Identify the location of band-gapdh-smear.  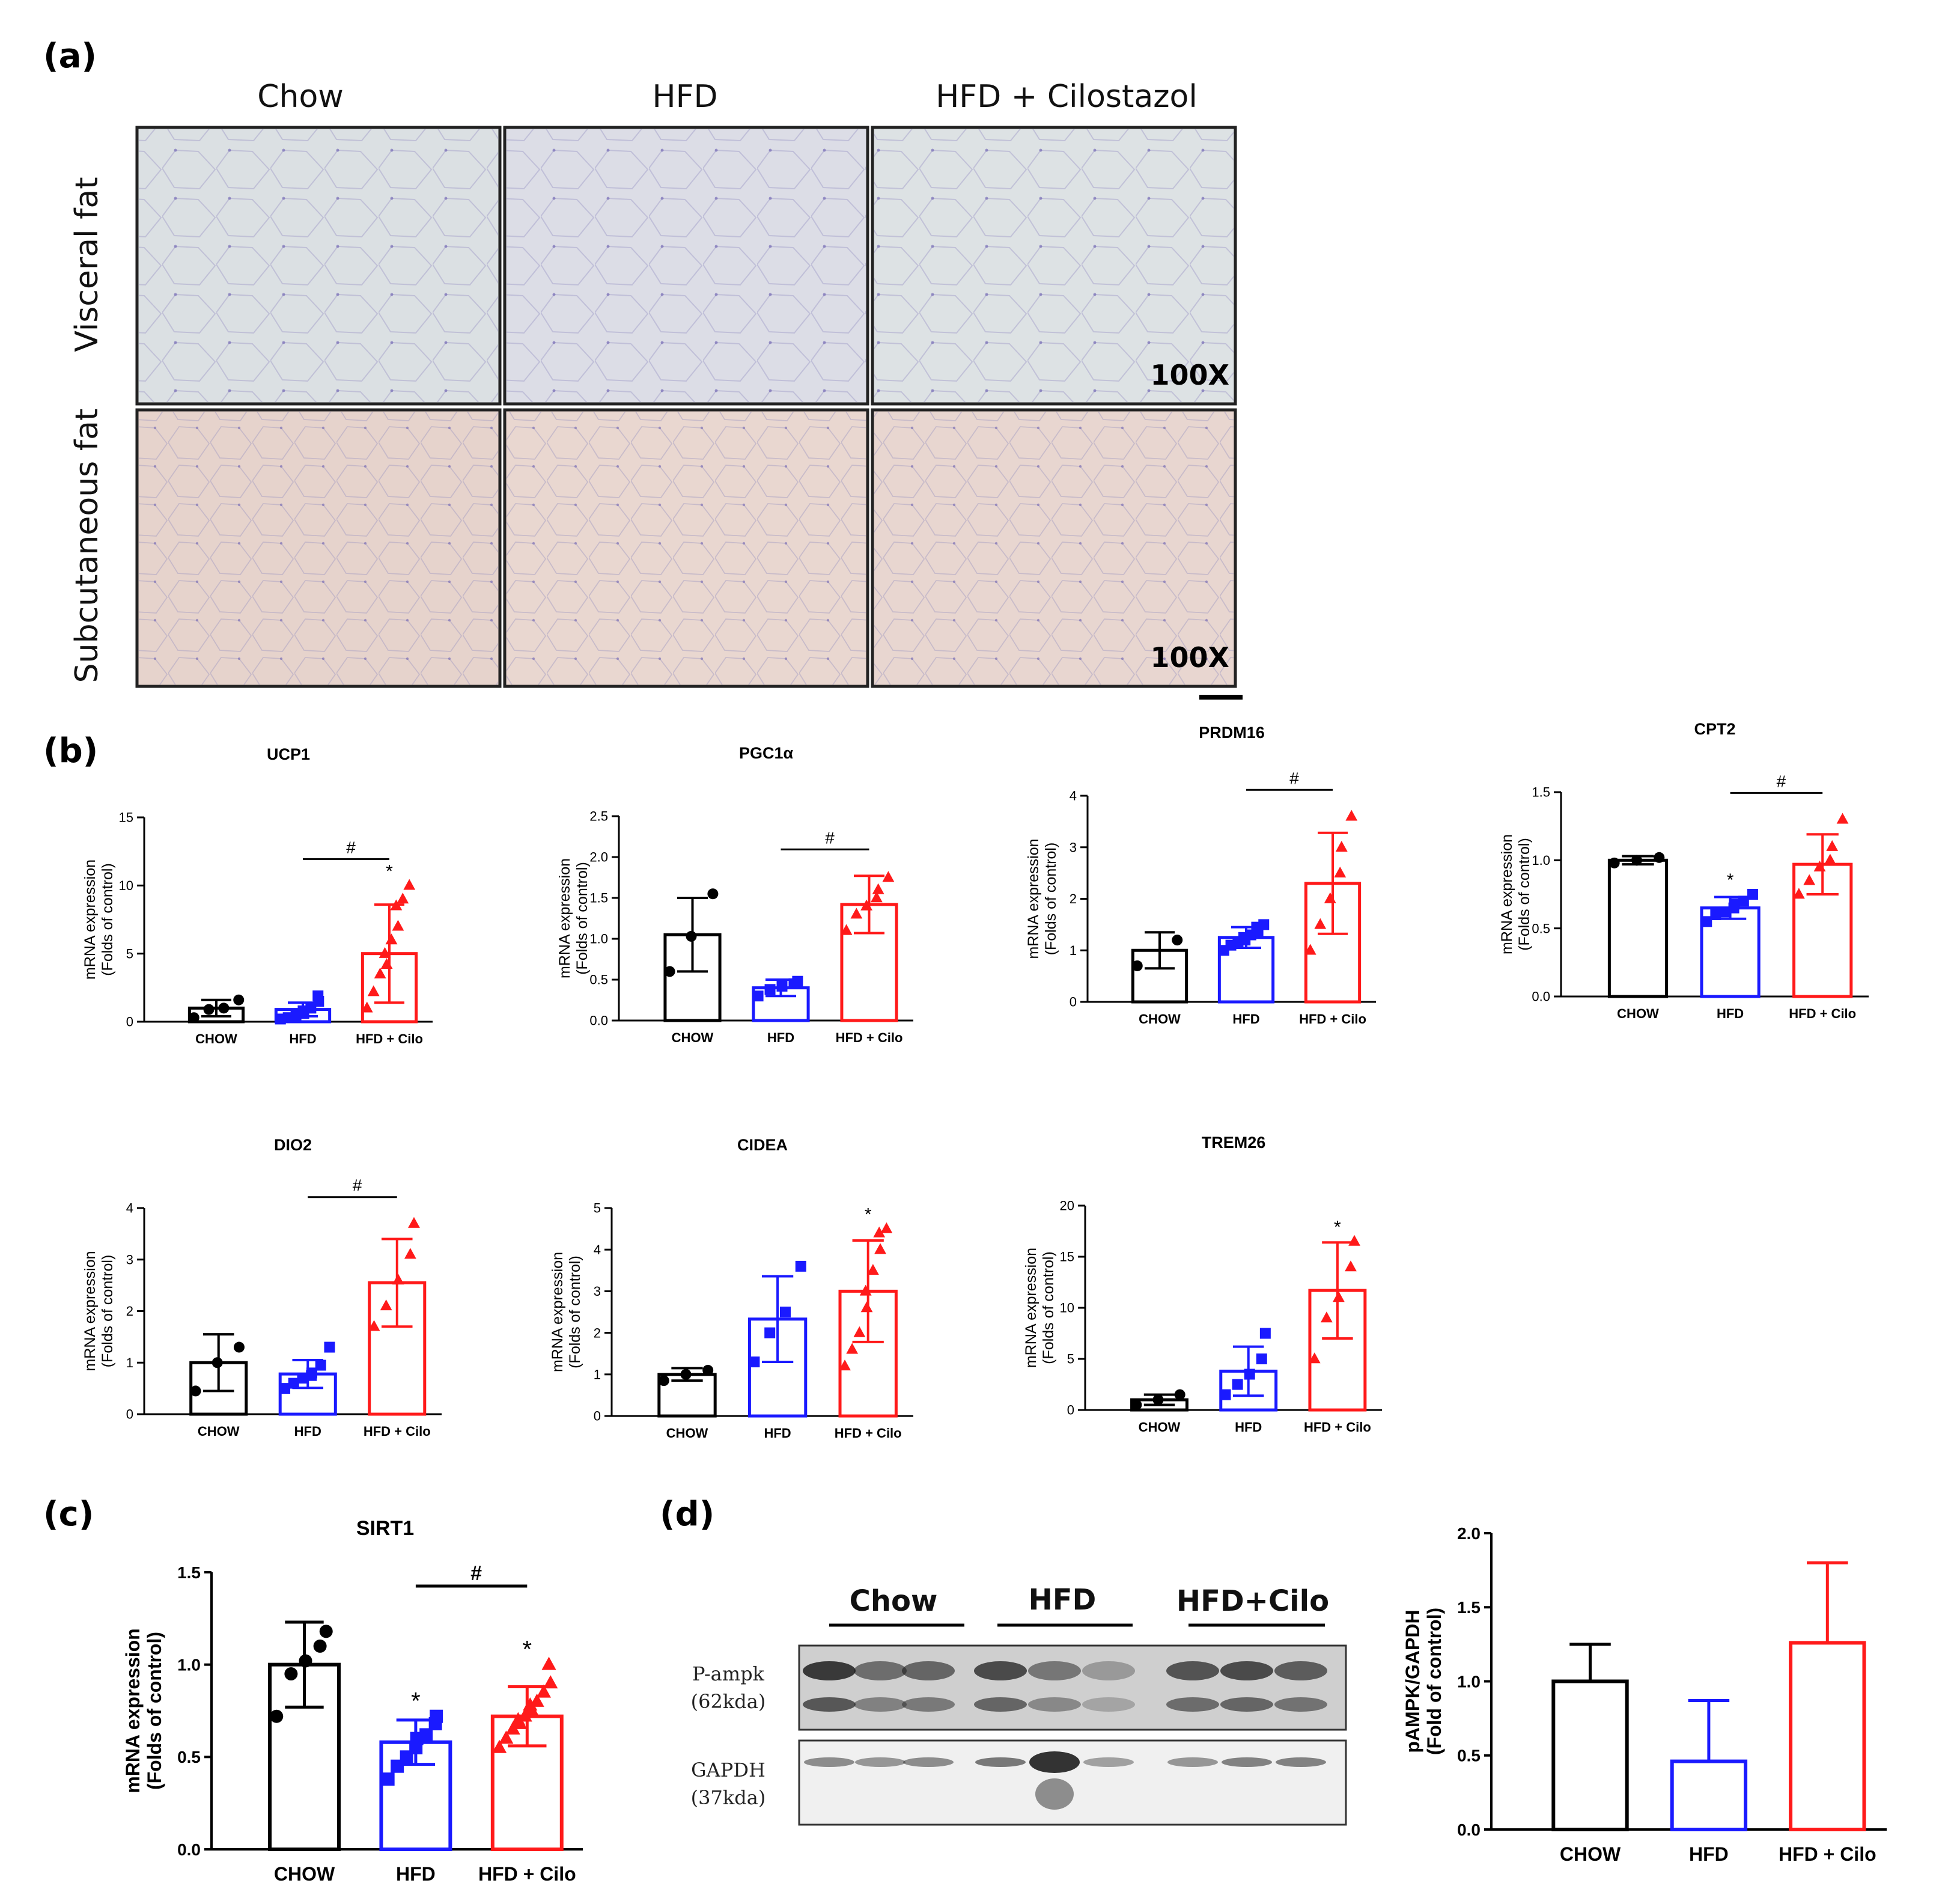
(1055, 1794).